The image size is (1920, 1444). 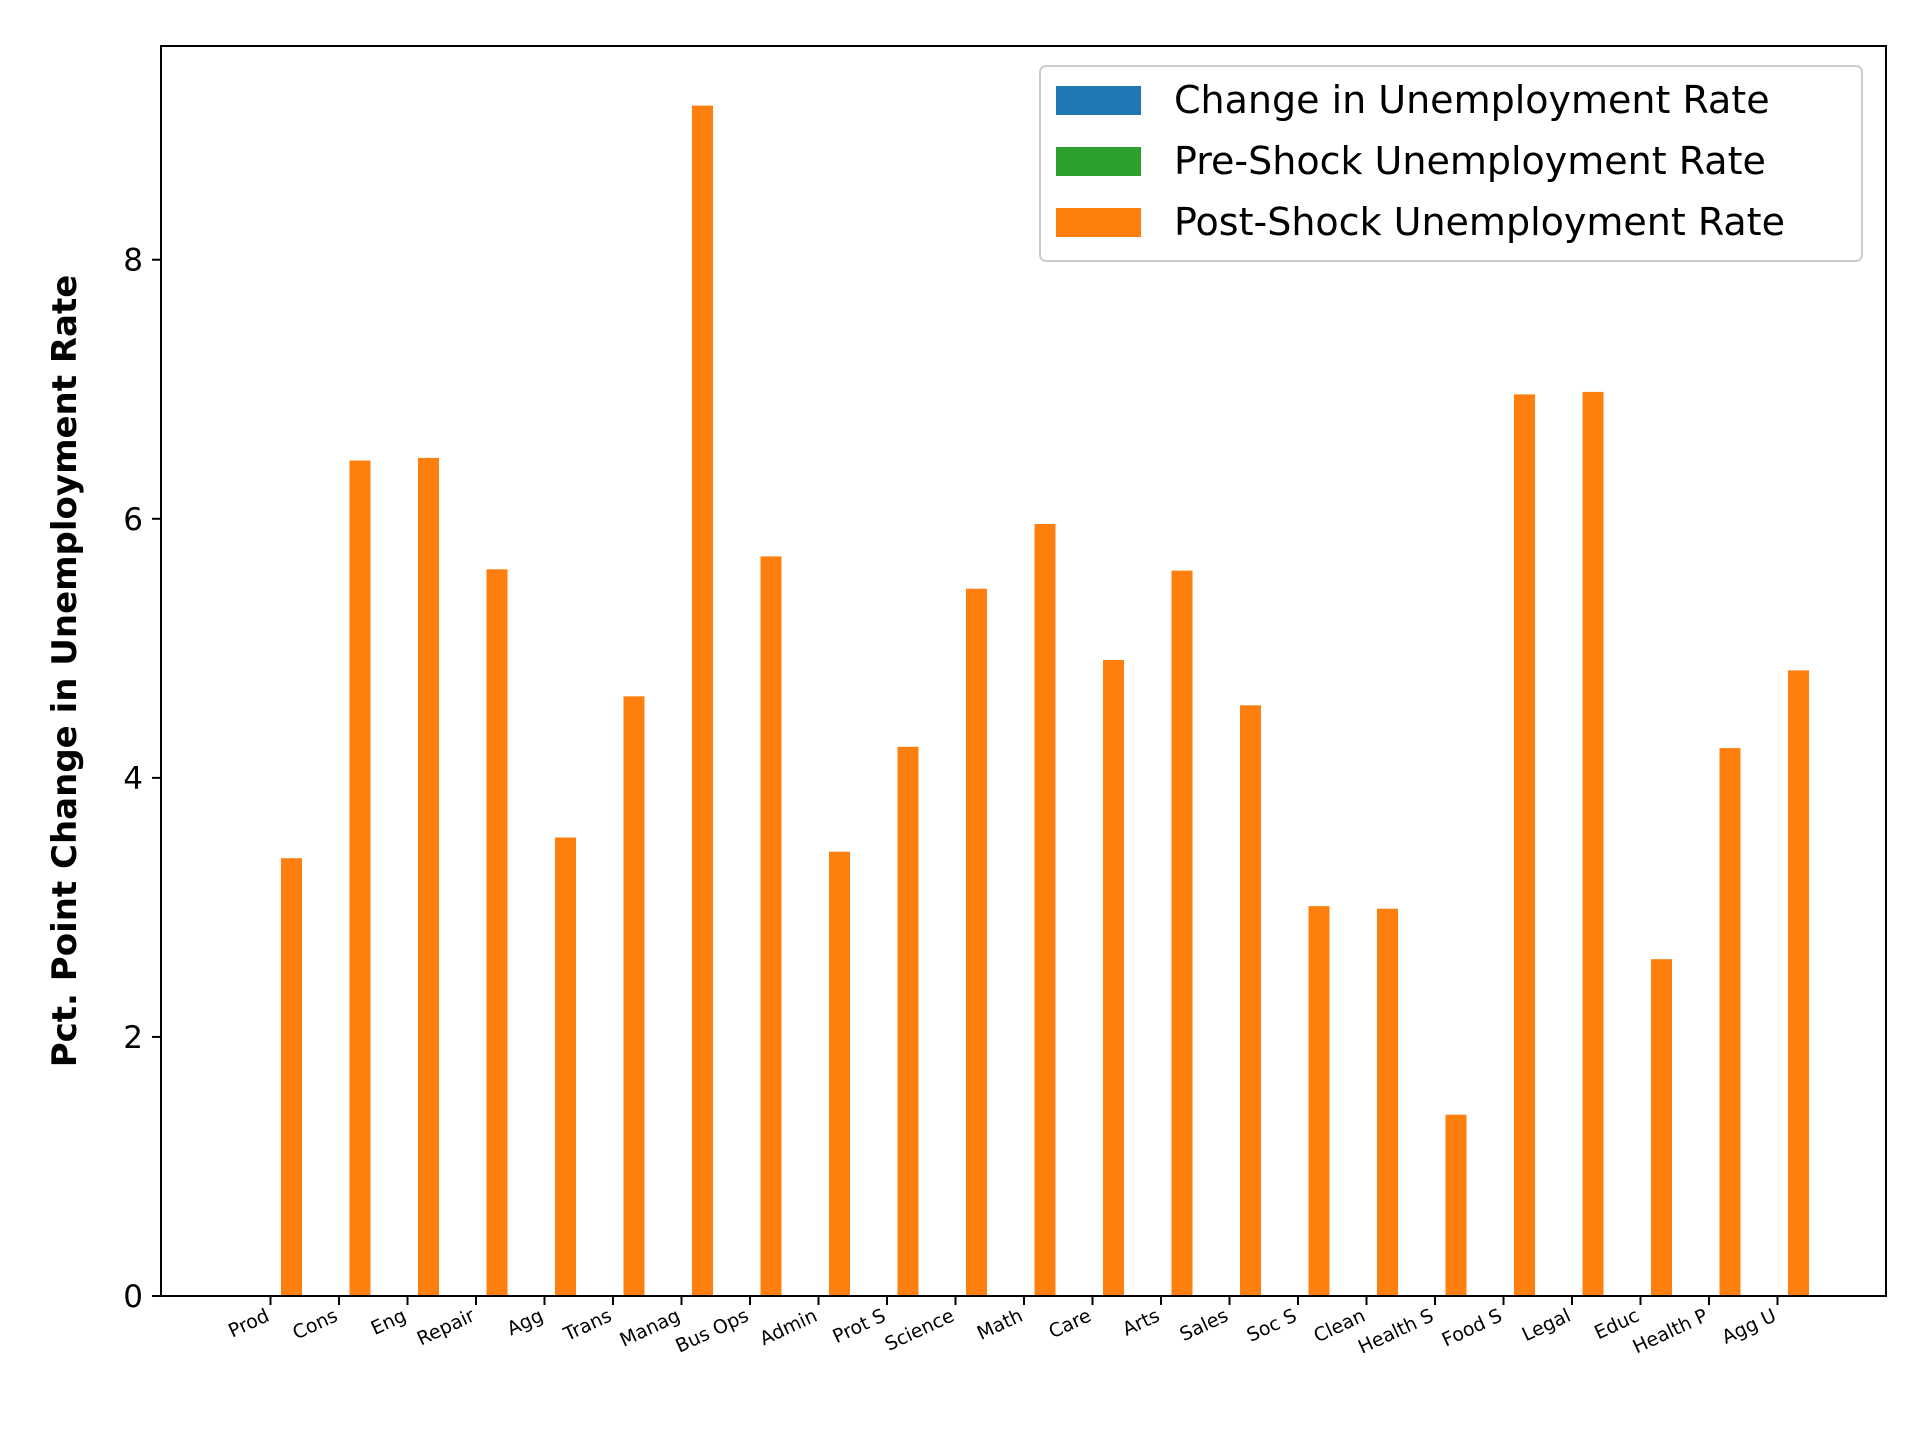 What do you see at coordinates (788, 1328) in the screenshot?
I see `x-tick-label: Admin` at bounding box center [788, 1328].